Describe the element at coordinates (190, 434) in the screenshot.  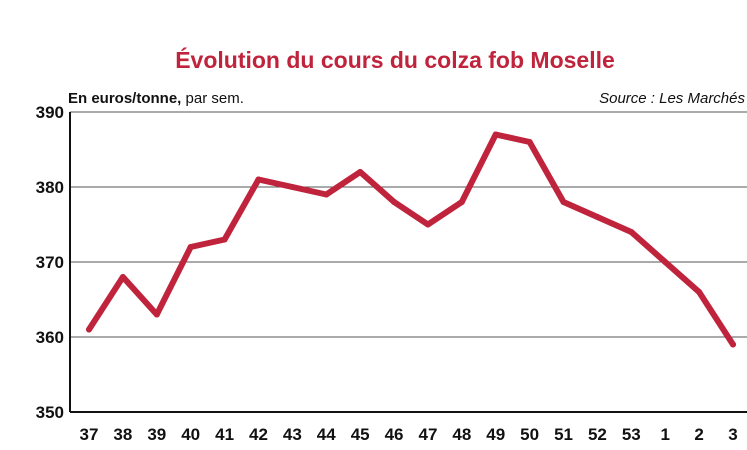
I see `x-tick-label: 40` at that location.